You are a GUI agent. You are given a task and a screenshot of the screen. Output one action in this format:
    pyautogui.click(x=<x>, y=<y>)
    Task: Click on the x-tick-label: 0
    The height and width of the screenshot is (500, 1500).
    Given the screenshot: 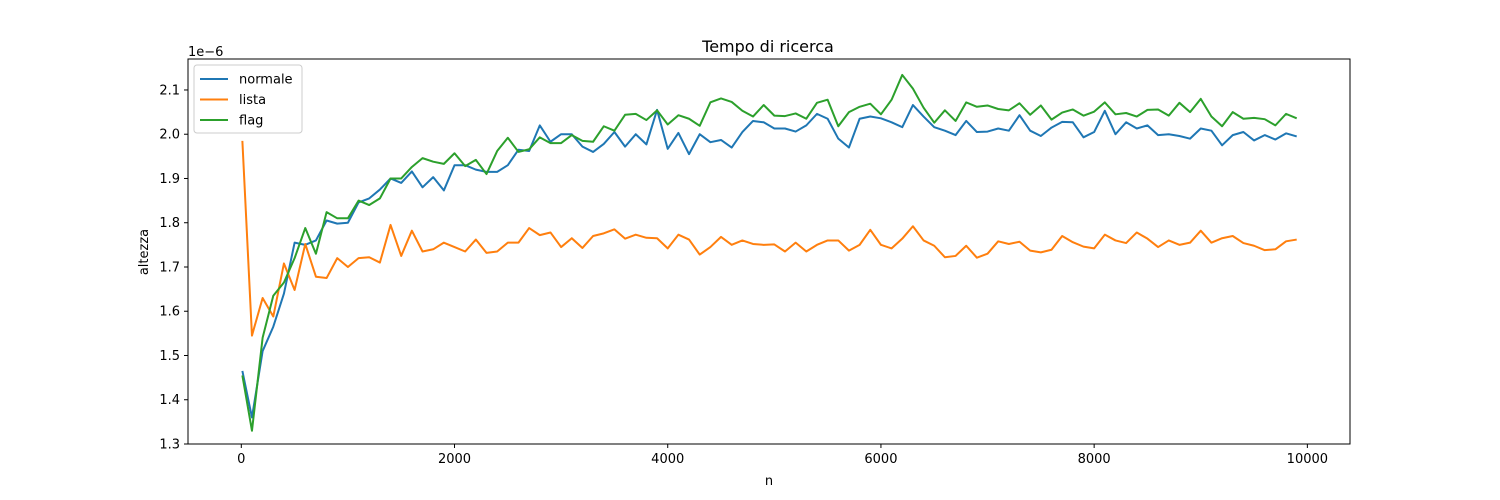 What is the action you would take?
    pyautogui.click(x=241, y=459)
    